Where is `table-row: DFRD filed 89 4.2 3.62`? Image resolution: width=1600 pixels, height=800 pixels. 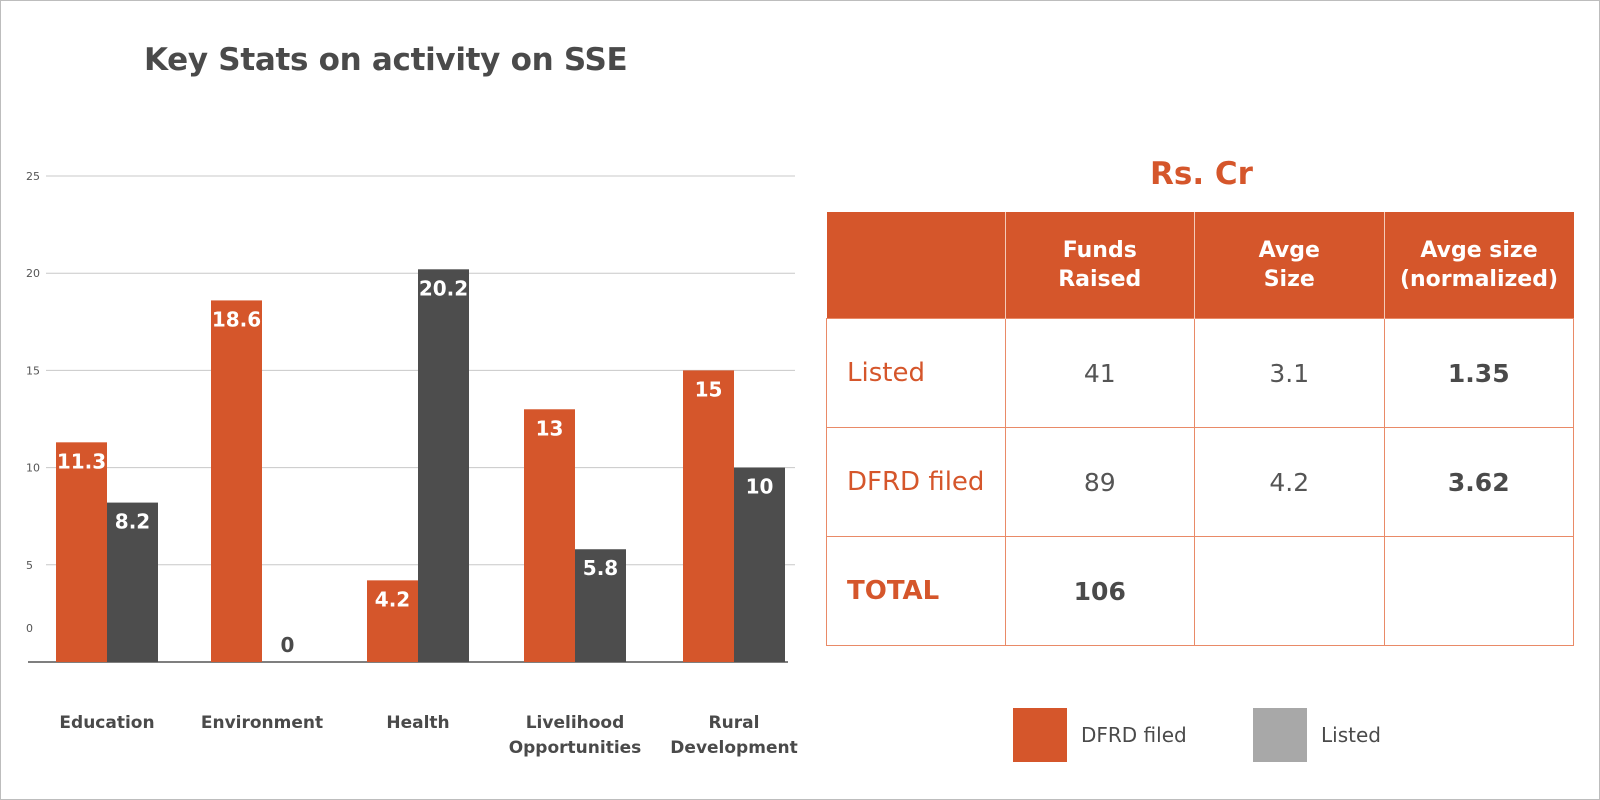
table-row: DFRD filed 89 4.2 3.62 is located at coordinates (1200, 482).